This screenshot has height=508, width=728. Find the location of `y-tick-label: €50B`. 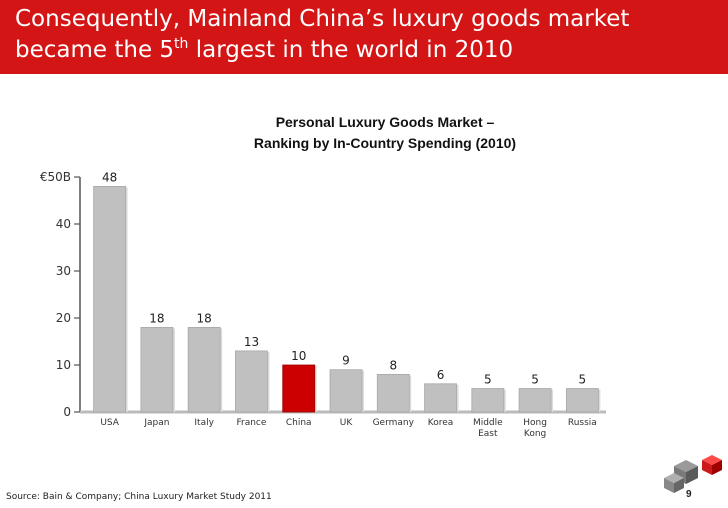

y-tick-label: €50B is located at coordinates (55, 177).